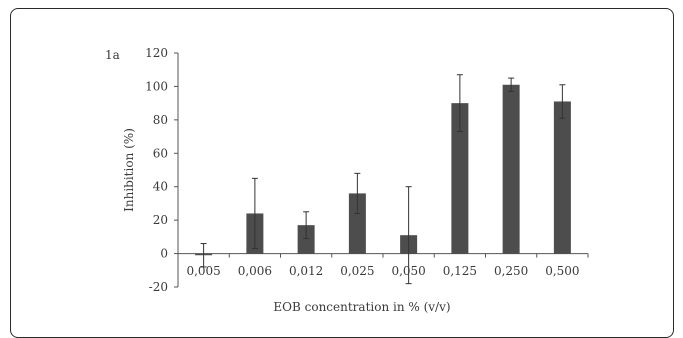 This screenshot has height=338, width=683. Describe the element at coordinates (383, 255) in the screenshot. I see `x-axis` at that location.